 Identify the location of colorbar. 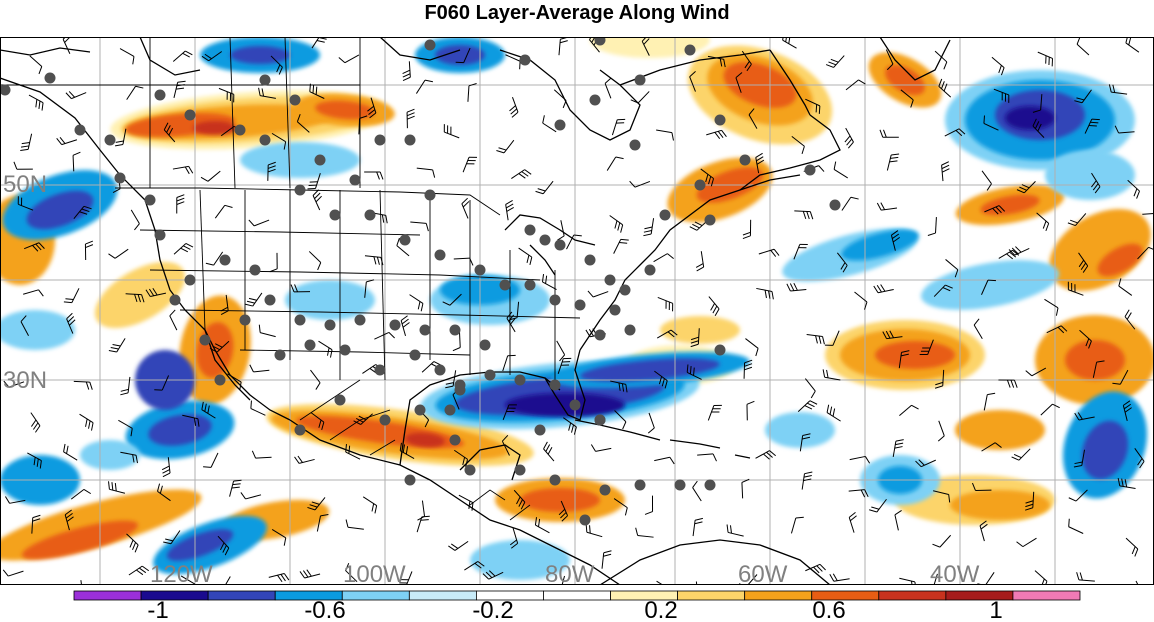
(577, 595).